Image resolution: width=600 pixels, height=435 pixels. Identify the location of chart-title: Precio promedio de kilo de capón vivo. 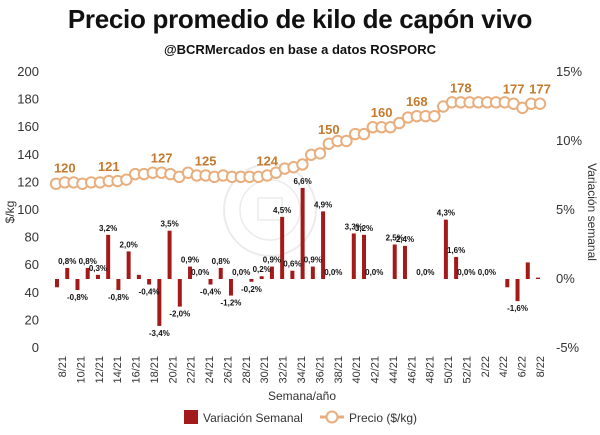
(300, 19).